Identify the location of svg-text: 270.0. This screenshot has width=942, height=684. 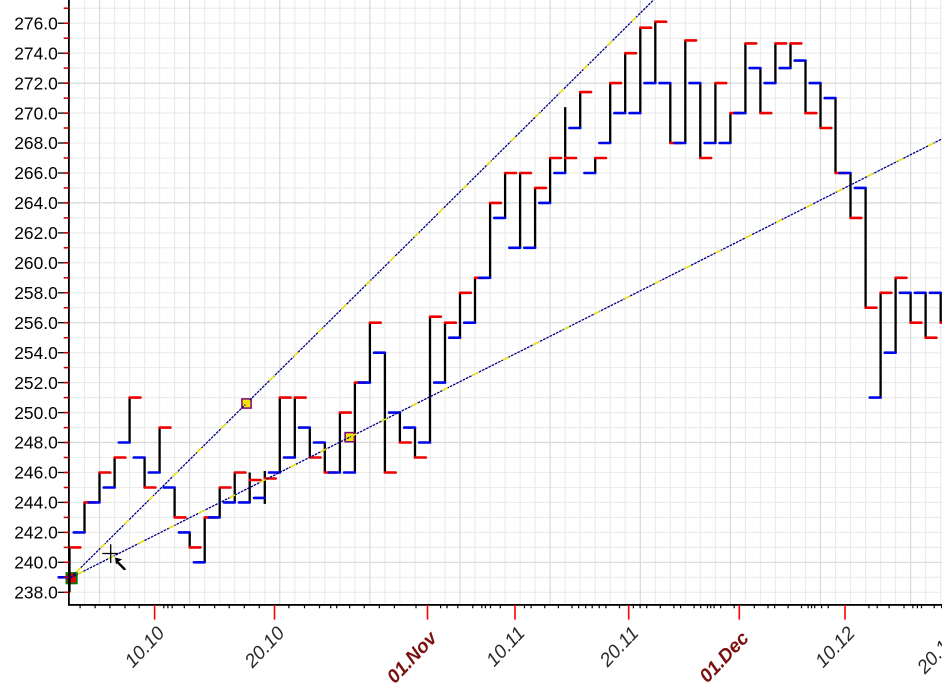
(36, 113).